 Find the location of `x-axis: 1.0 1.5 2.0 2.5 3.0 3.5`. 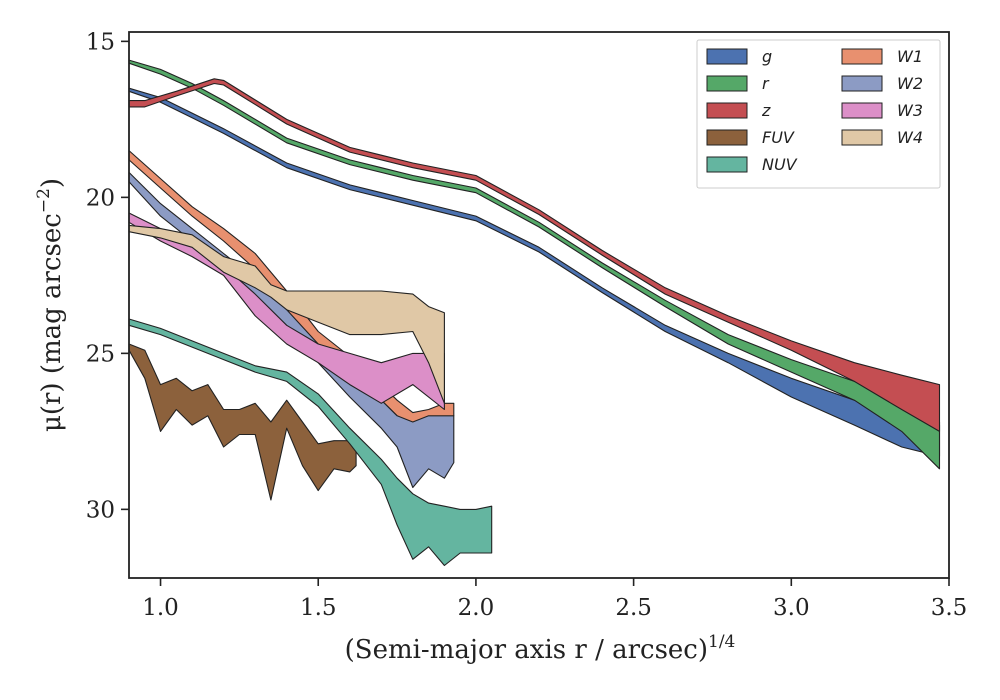

x-axis: 1.0 1.5 2.0 2.5 3.0 3.5 is located at coordinates (554, 599).